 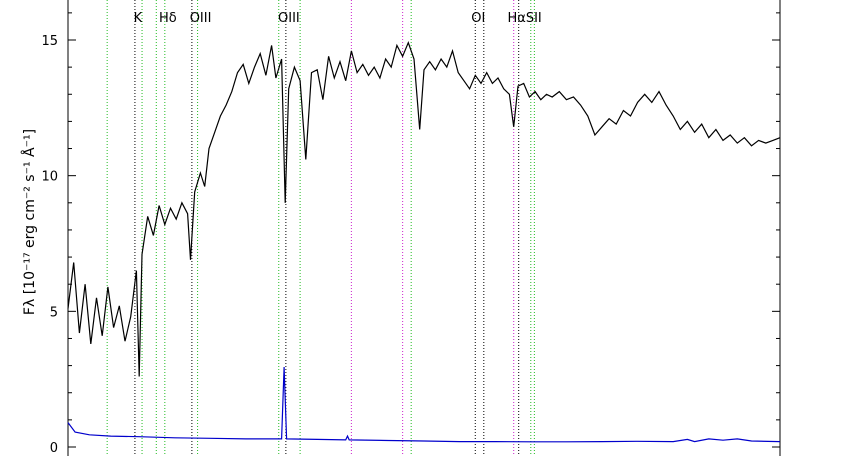 I want to click on y-tick-label: 15, so click(x=49, y=41).